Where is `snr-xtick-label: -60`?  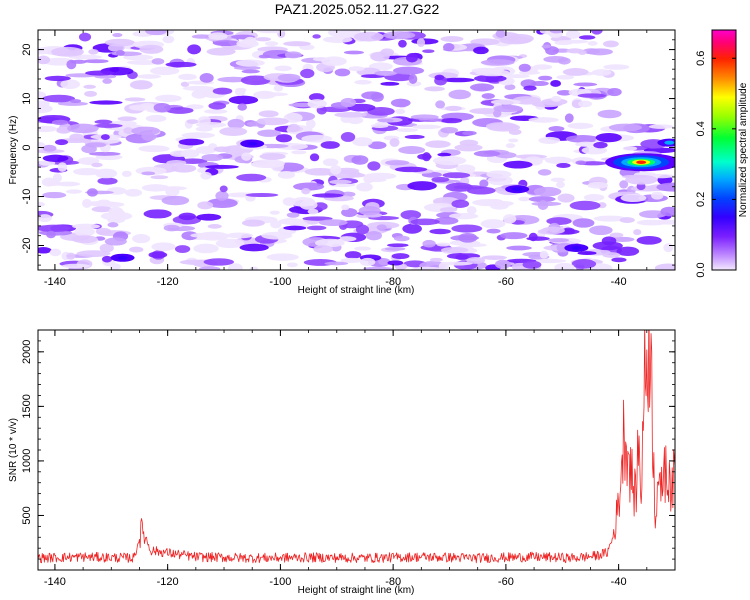
snr-xtick-label: -60 is located at coordinates (506, 582).